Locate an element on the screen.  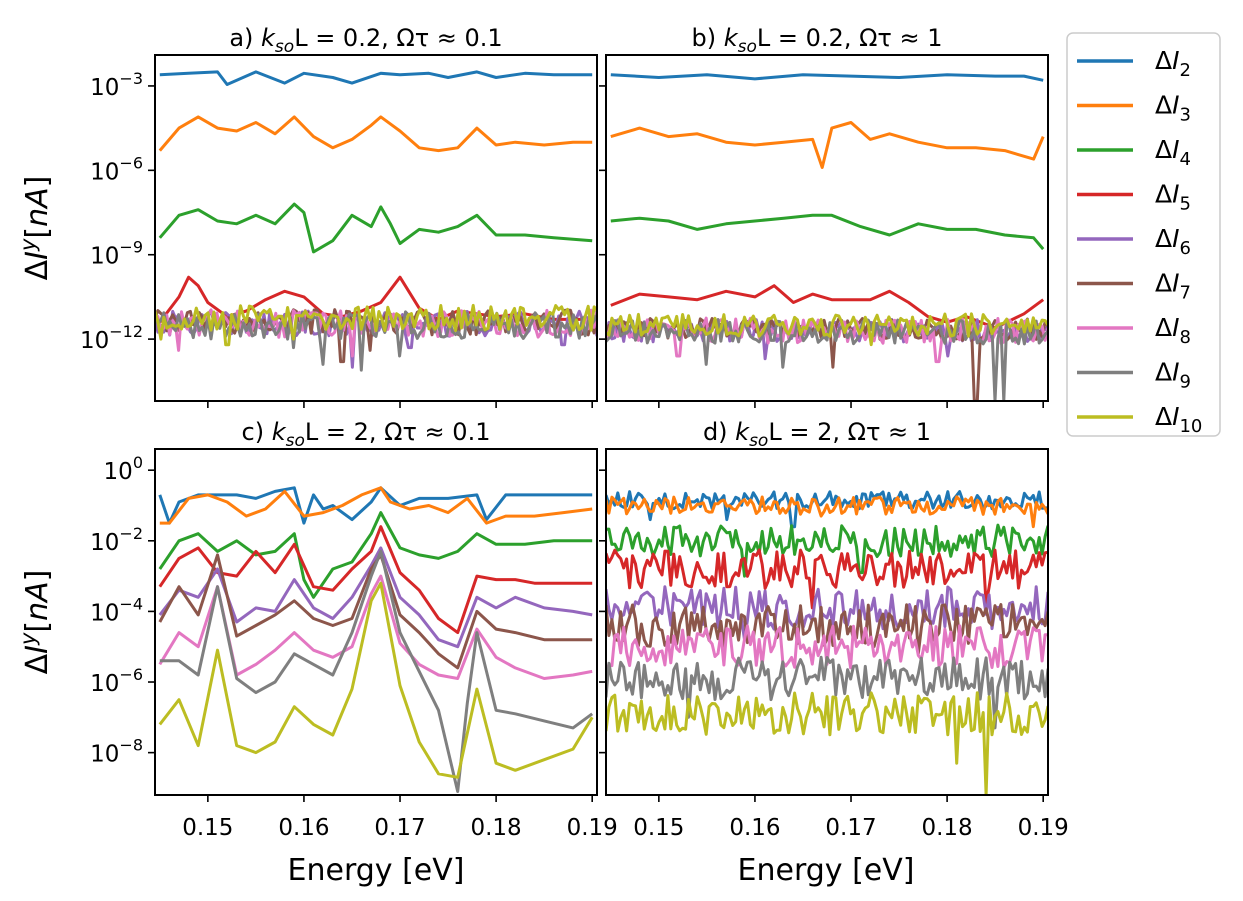
panel-c-ytick-label: 10⁻² is located at coordinates (116, 540).